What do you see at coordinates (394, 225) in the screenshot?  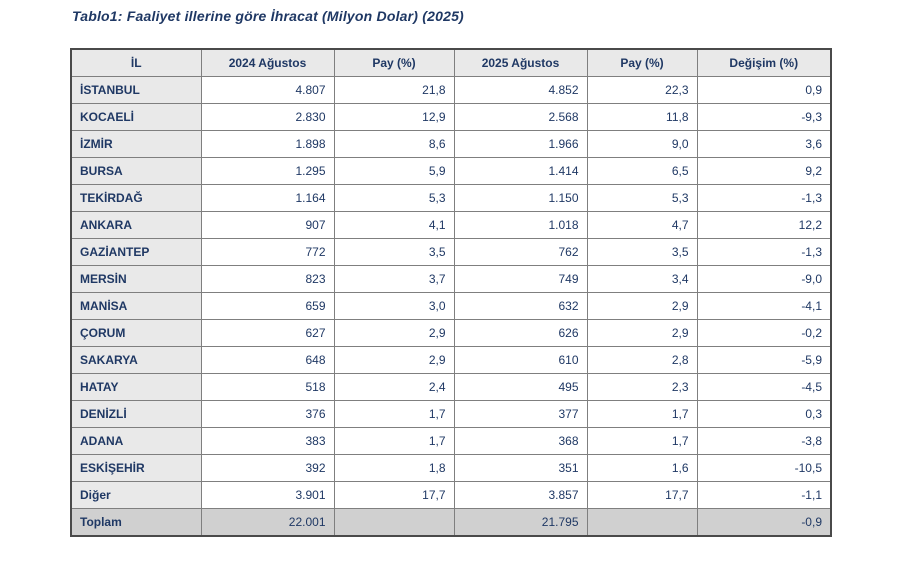 I see `value-cell: 4,1` at bounding box center [394, 225].